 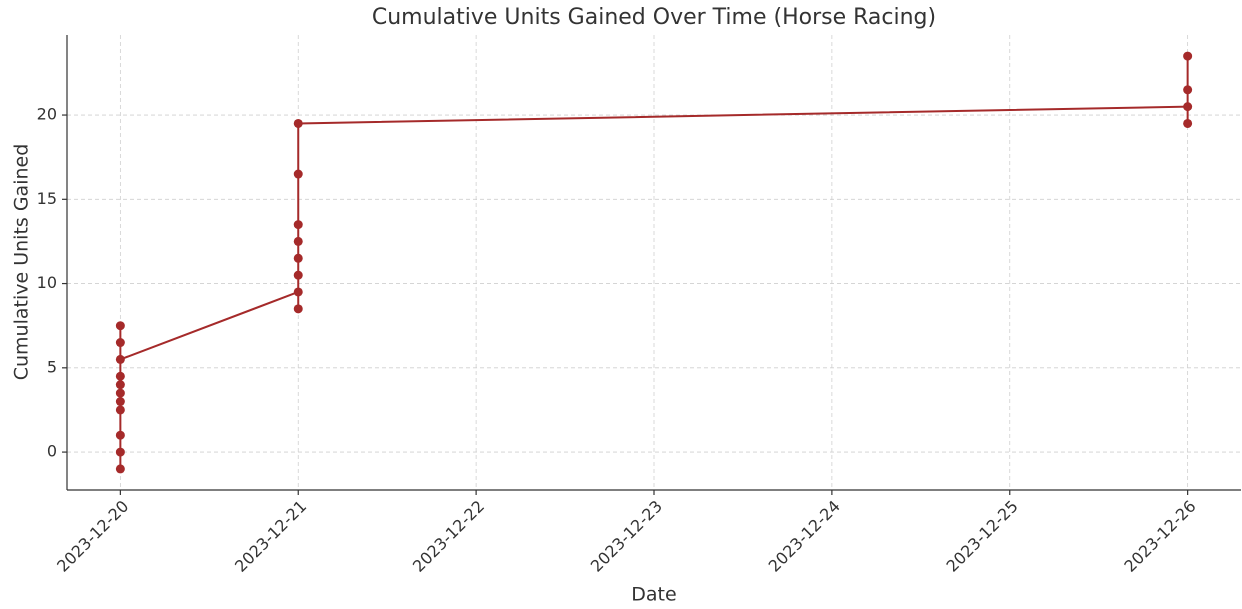 I want to click on y-tick-label: 15, so click(x=47, y=198).